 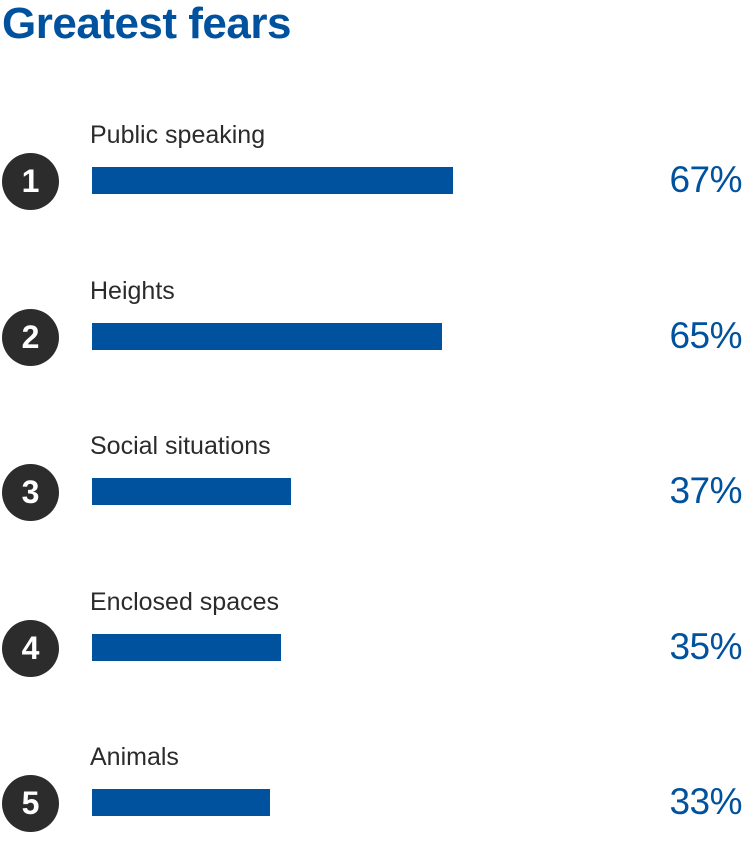 What do you see at coordinates (180, 446) in the screenshot?
I see `category-label: Social situations` at bounding box center [180, 446].